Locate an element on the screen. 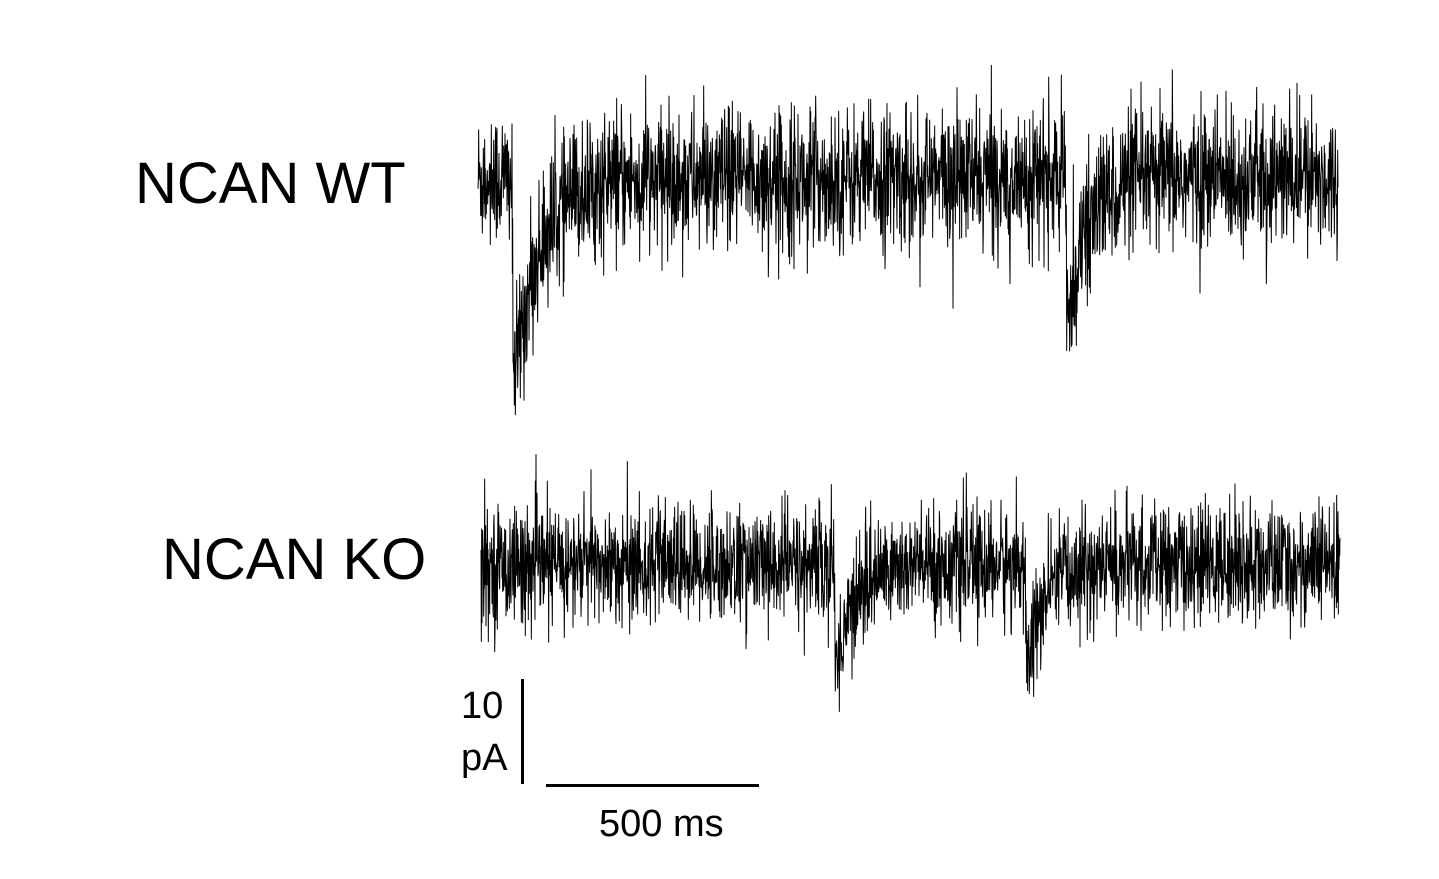  series-label-wt: NCAN WT is located at coordinates (270, 183).